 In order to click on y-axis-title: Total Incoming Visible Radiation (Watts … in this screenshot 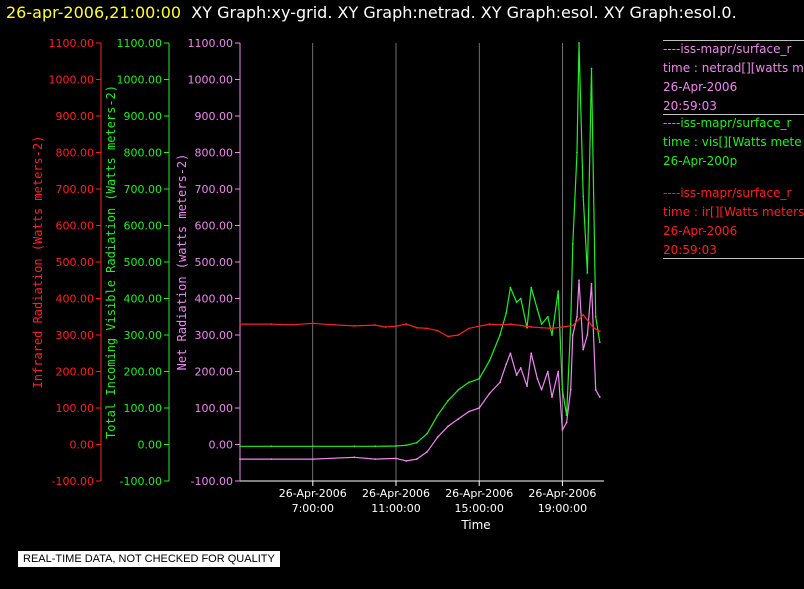, I will do `click(111, 262)`.